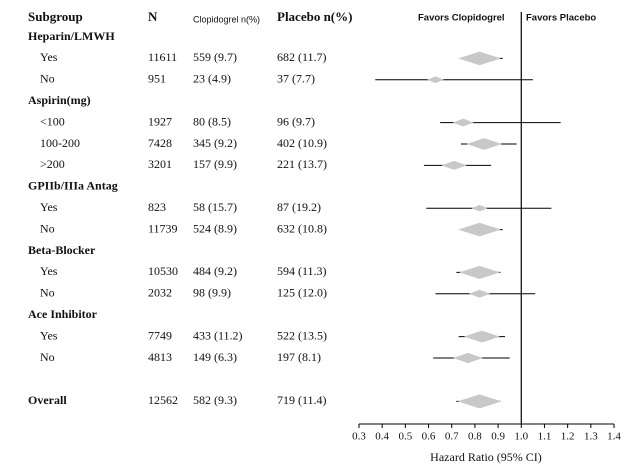  Describe the element at coordinates (498, 437) in the screenshot. I see `x-tick-label: 0.9` at that location.